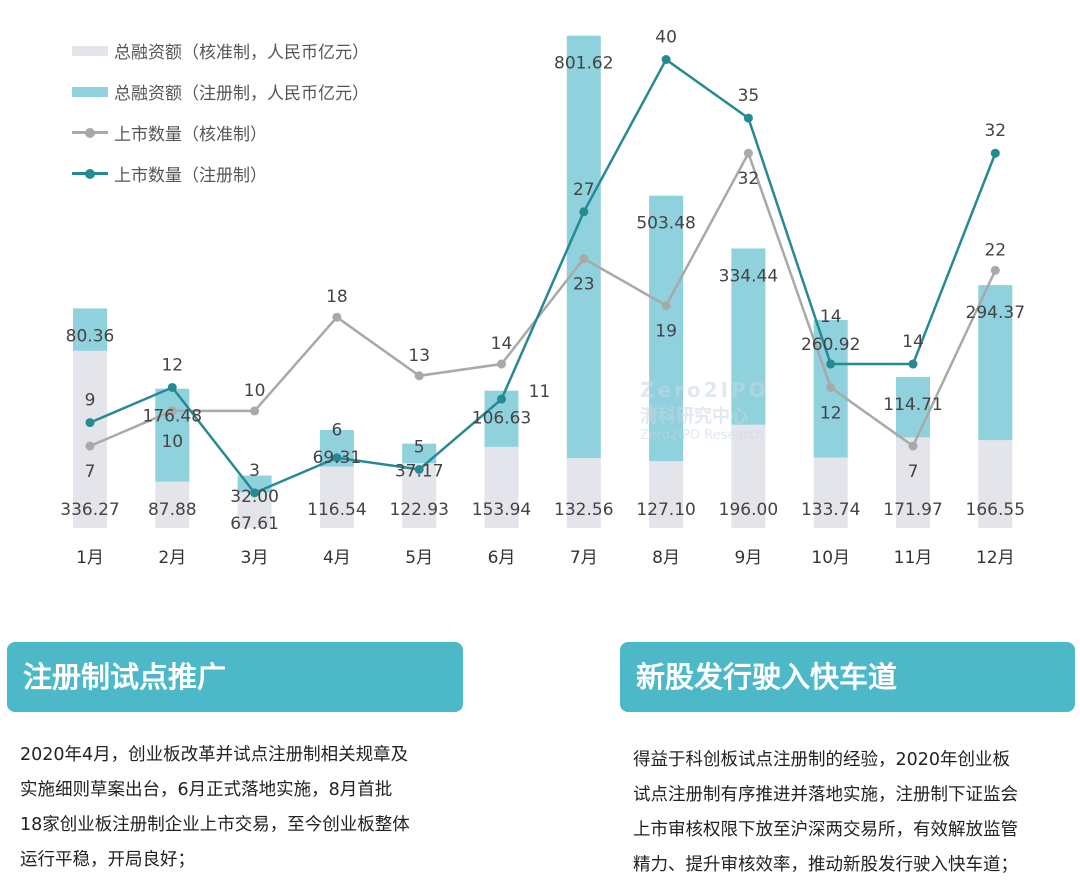 The height and width of the screenshot is (888, 1080). Describe the element at coordinates (172, 558) in the screenshot. I see `x-tick-label: 2月` at that location.